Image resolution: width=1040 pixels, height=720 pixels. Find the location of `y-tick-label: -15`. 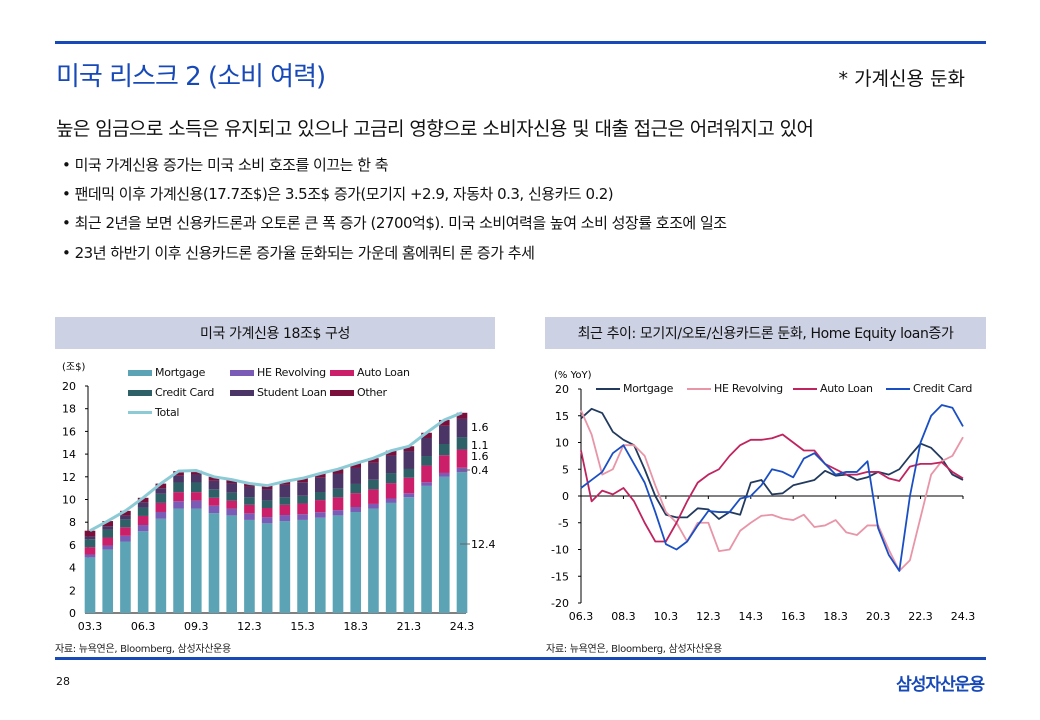

y-tick-label: -15 is located at coordinates (560, 576).